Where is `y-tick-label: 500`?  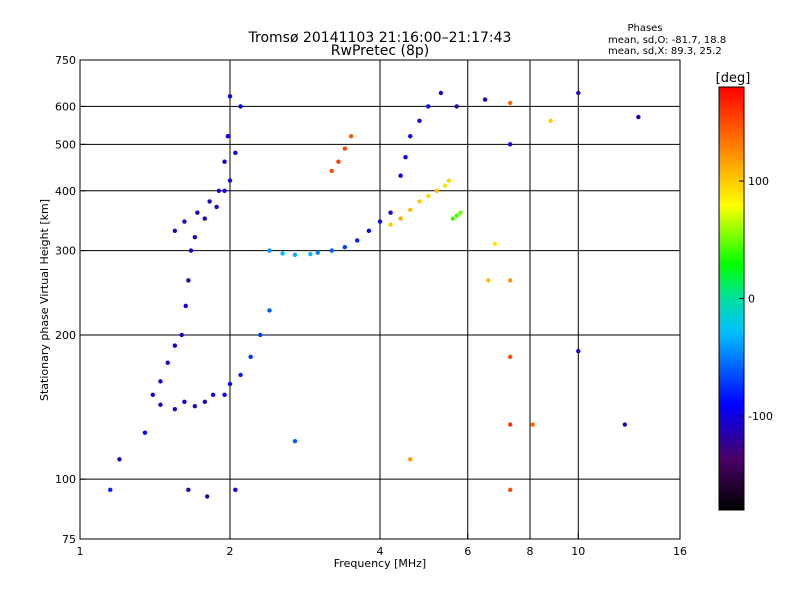
y-tick-label: 500 is located at coordinates (65, 144).